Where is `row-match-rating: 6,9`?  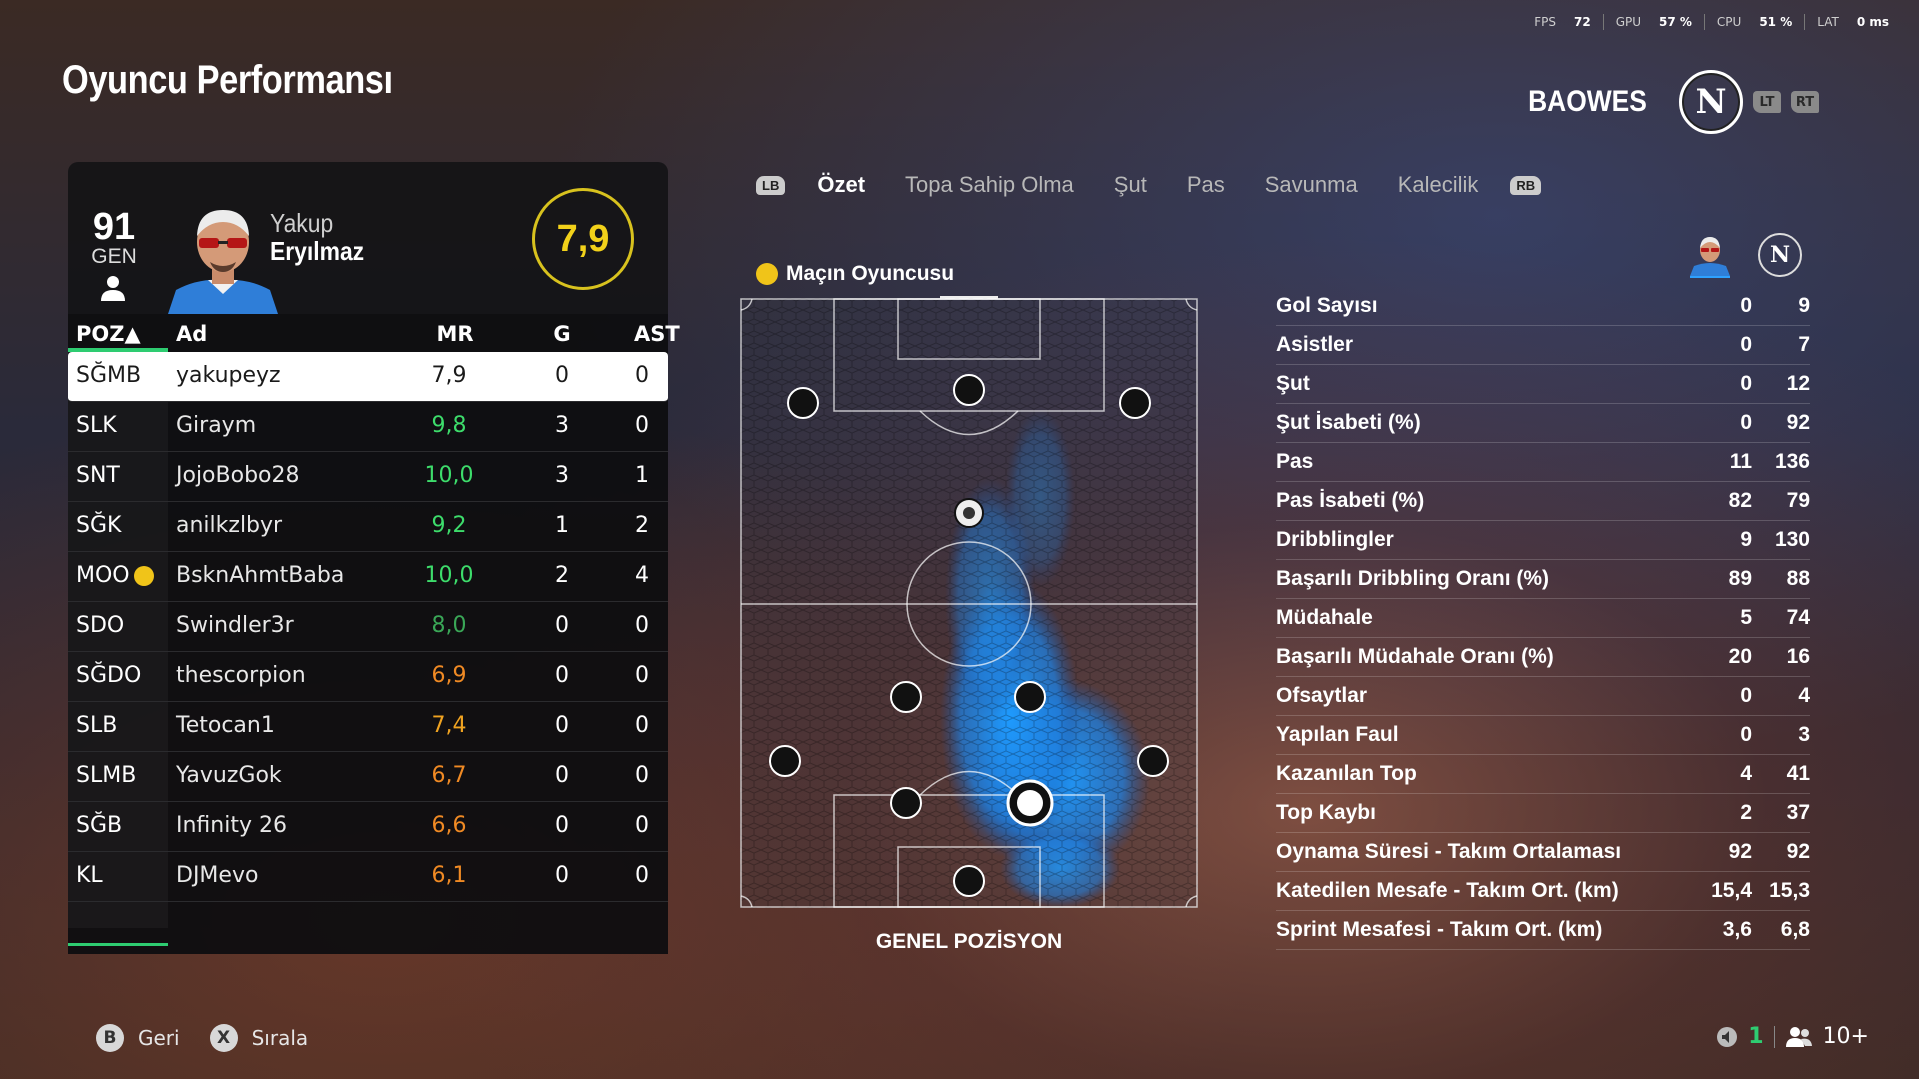
row-match-rating: 6,9 is located at coordinates (449, 675).